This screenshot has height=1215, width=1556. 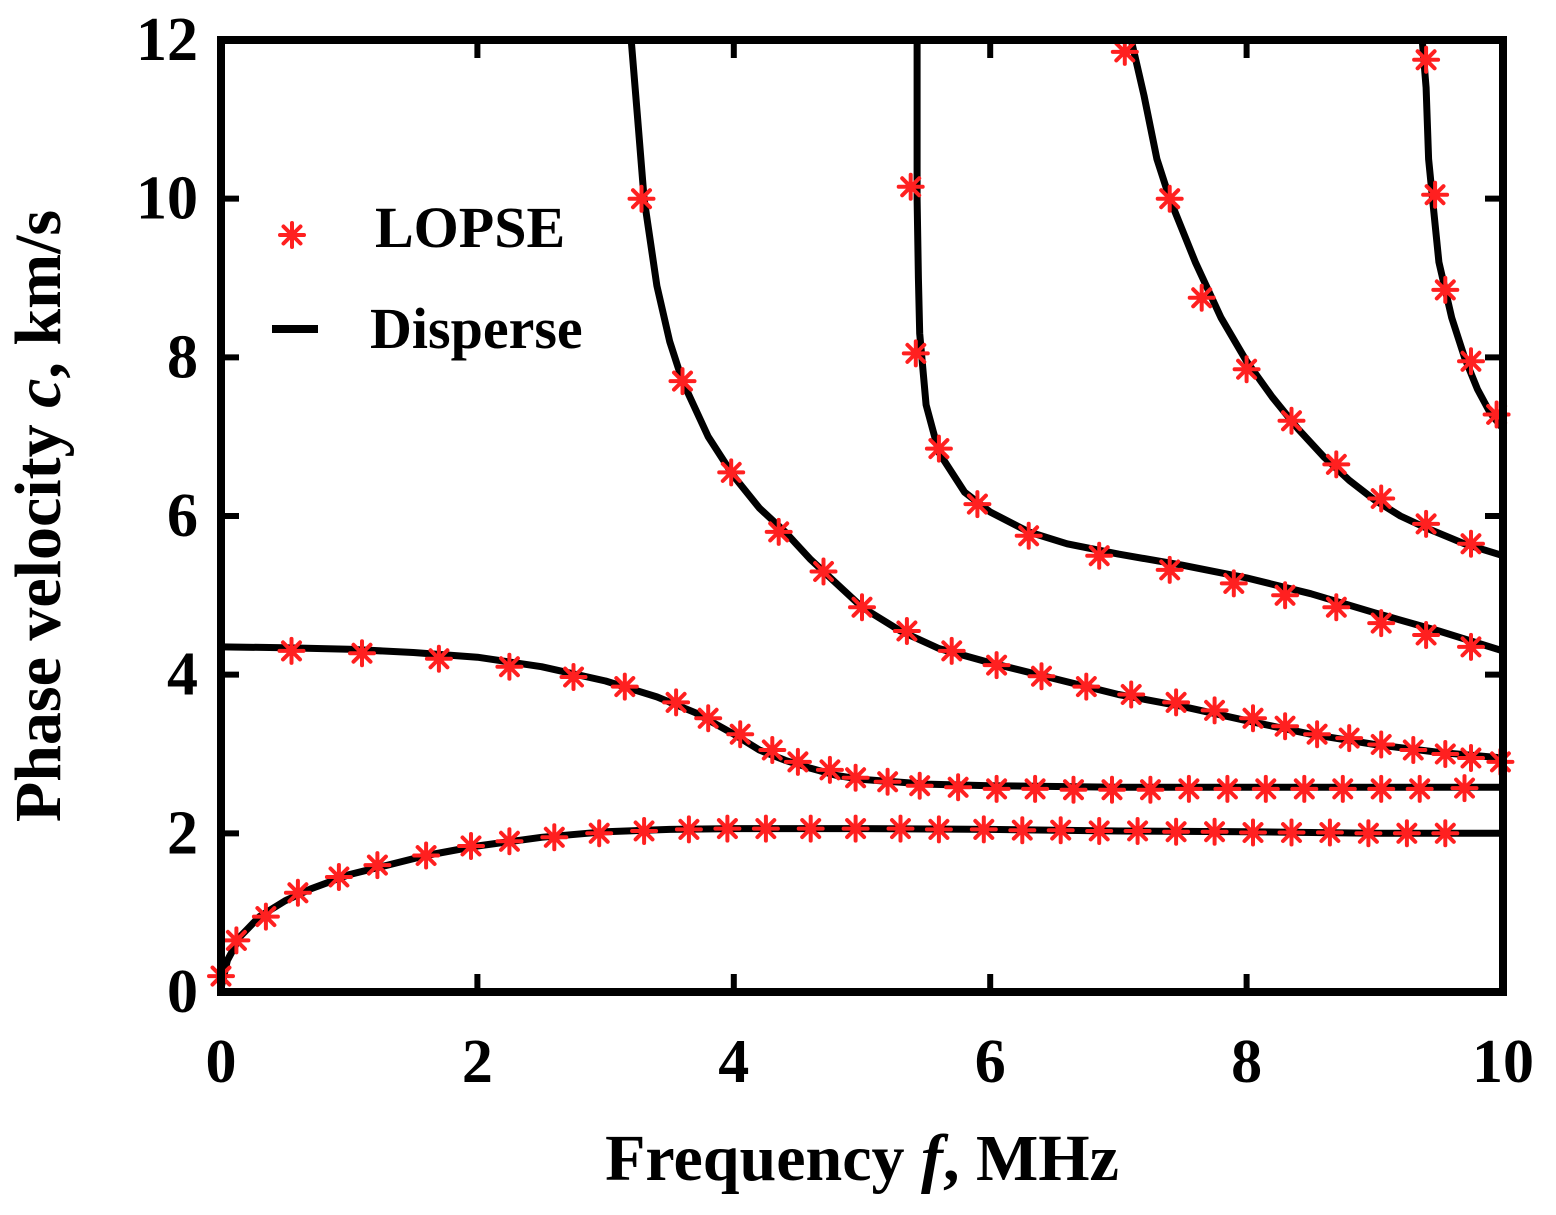 I want to click on x-axis-label: Frequency f, MHz, so click(x=862, y=1158).